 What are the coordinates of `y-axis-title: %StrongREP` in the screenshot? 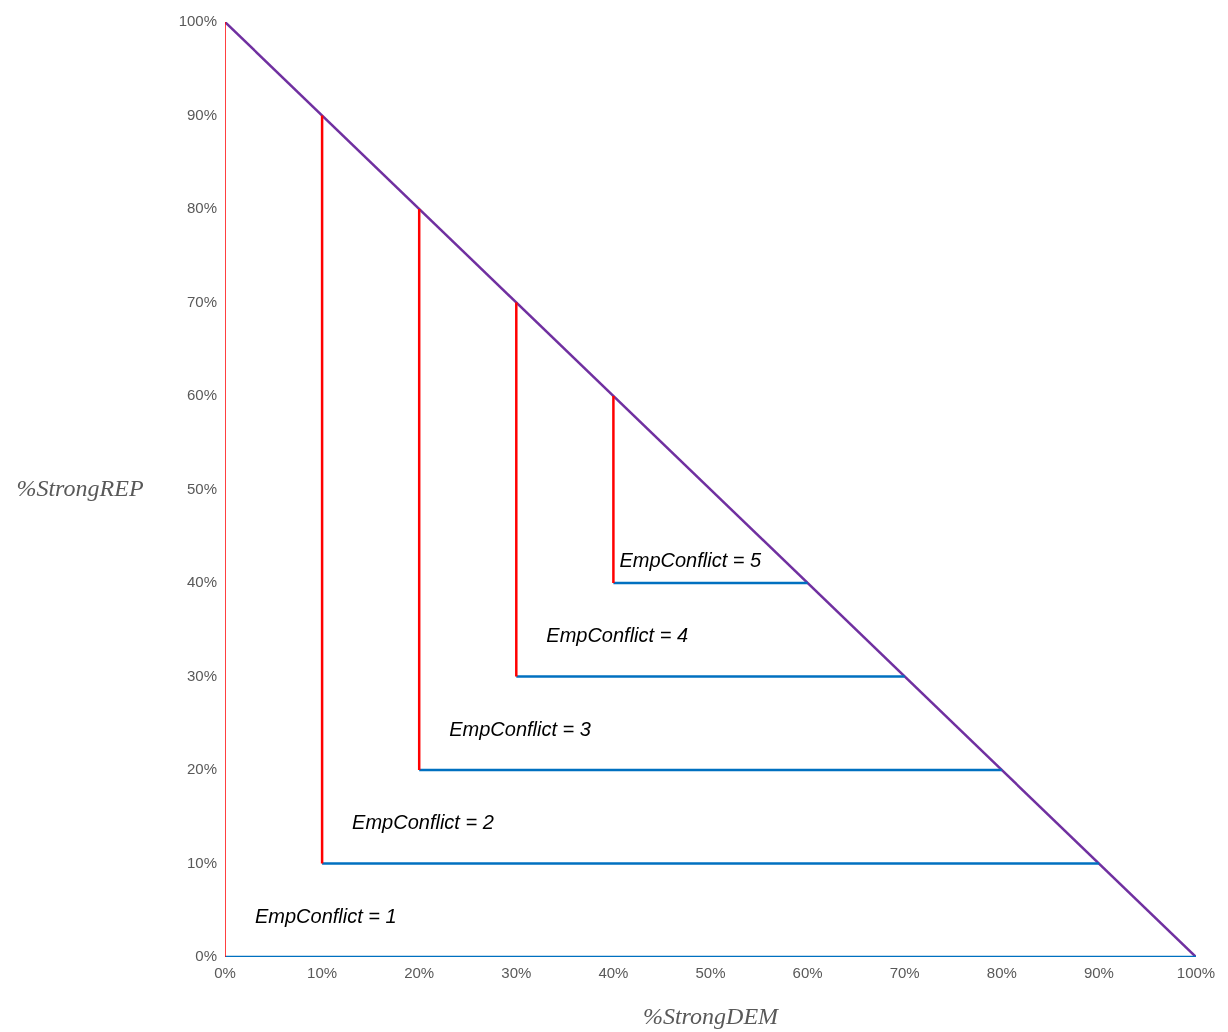 It's located at (80, 487).